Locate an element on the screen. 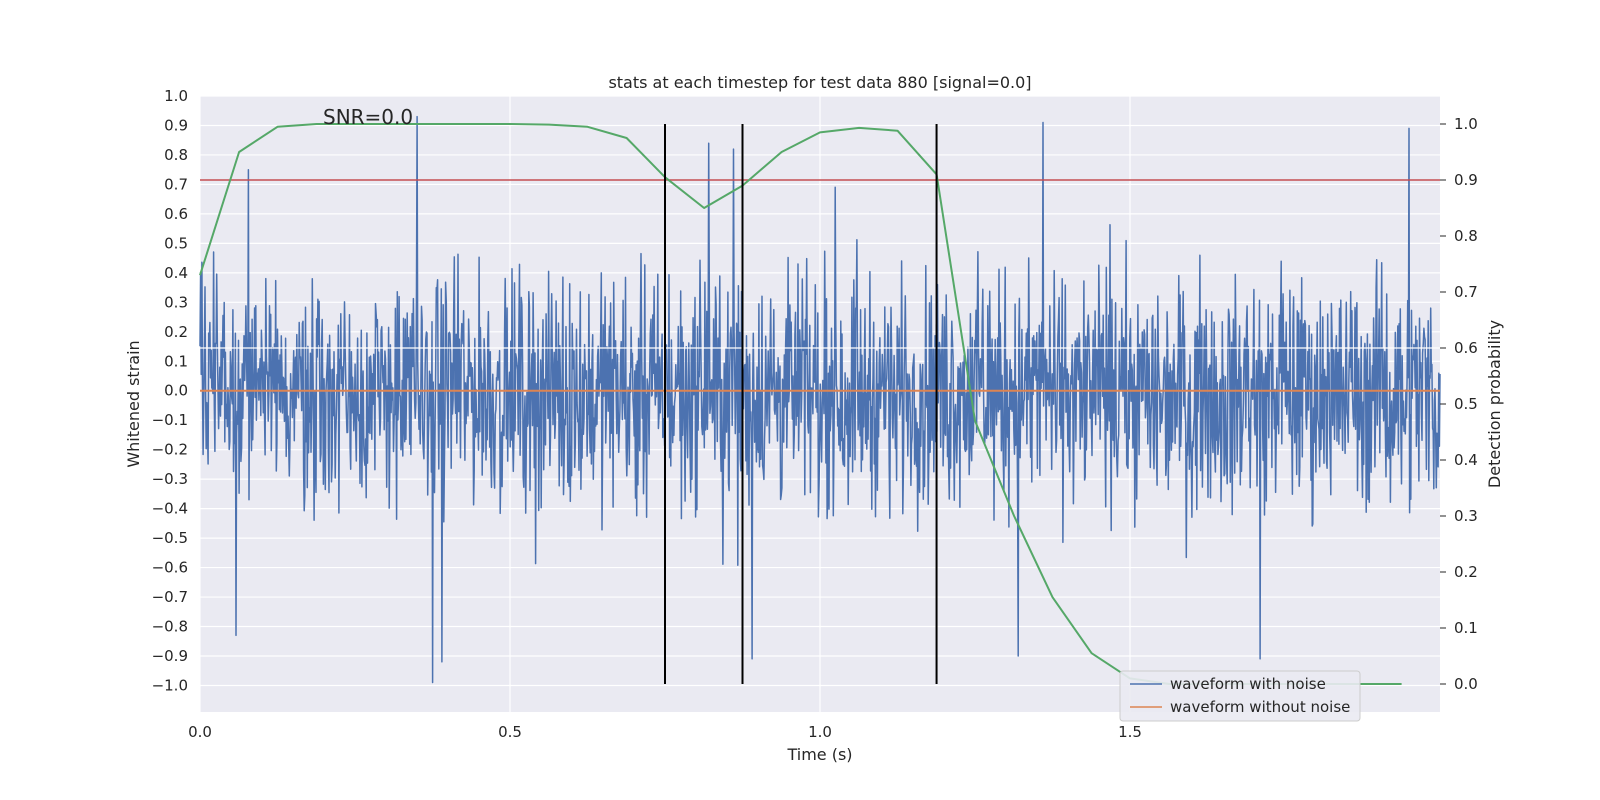 The width and height of the screenshot is (1600, 800). y-tick-label-right: 0.4 is located at coordinates (1466, 460).